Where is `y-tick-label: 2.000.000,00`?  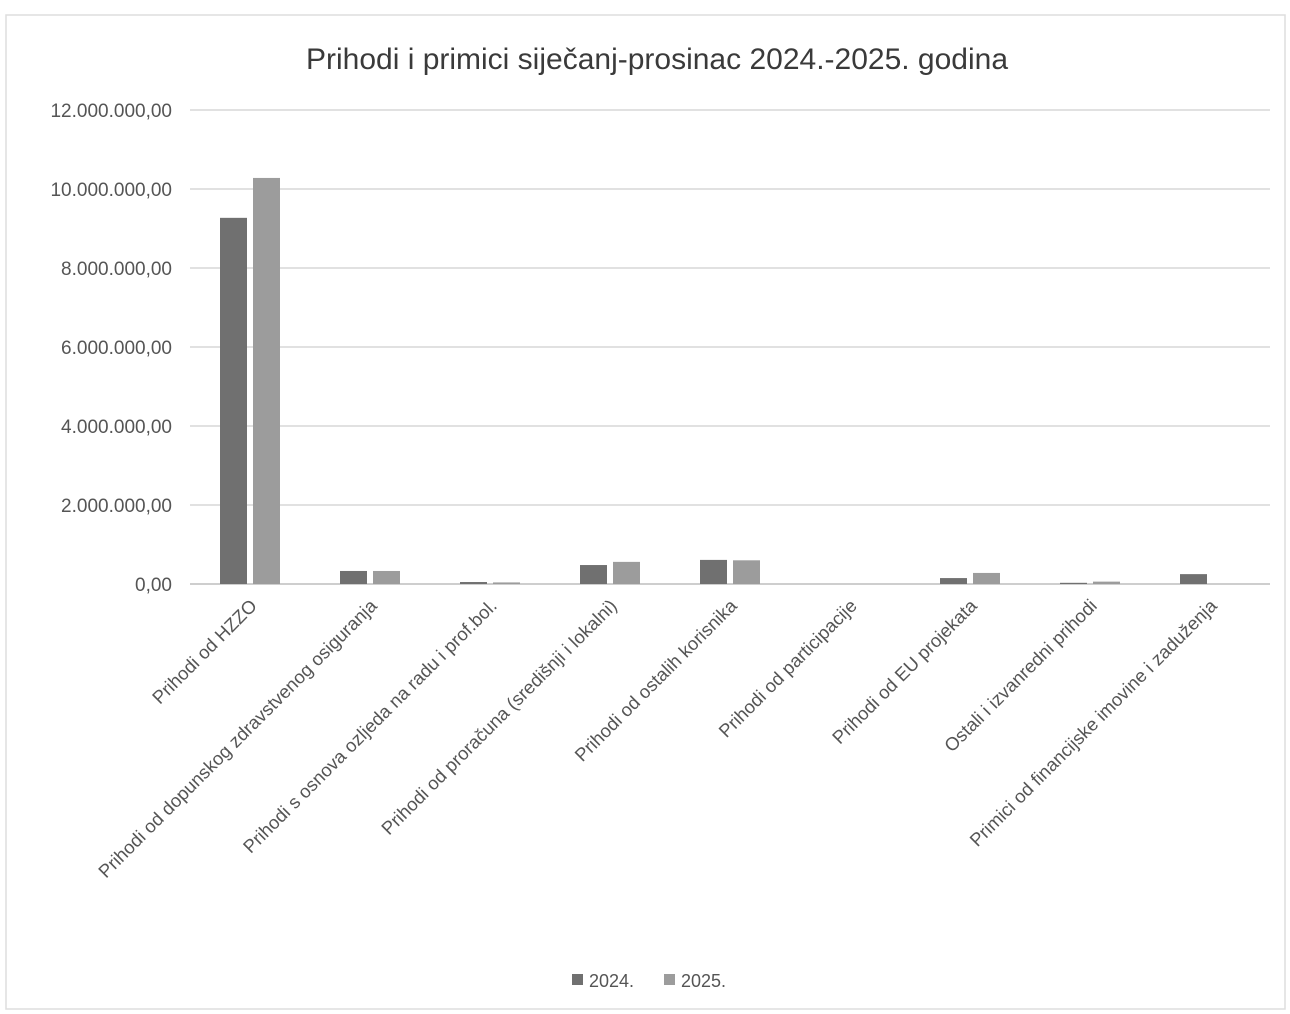 y-tick-label: 2.000.000,00 is located at coordinates (116, 506).